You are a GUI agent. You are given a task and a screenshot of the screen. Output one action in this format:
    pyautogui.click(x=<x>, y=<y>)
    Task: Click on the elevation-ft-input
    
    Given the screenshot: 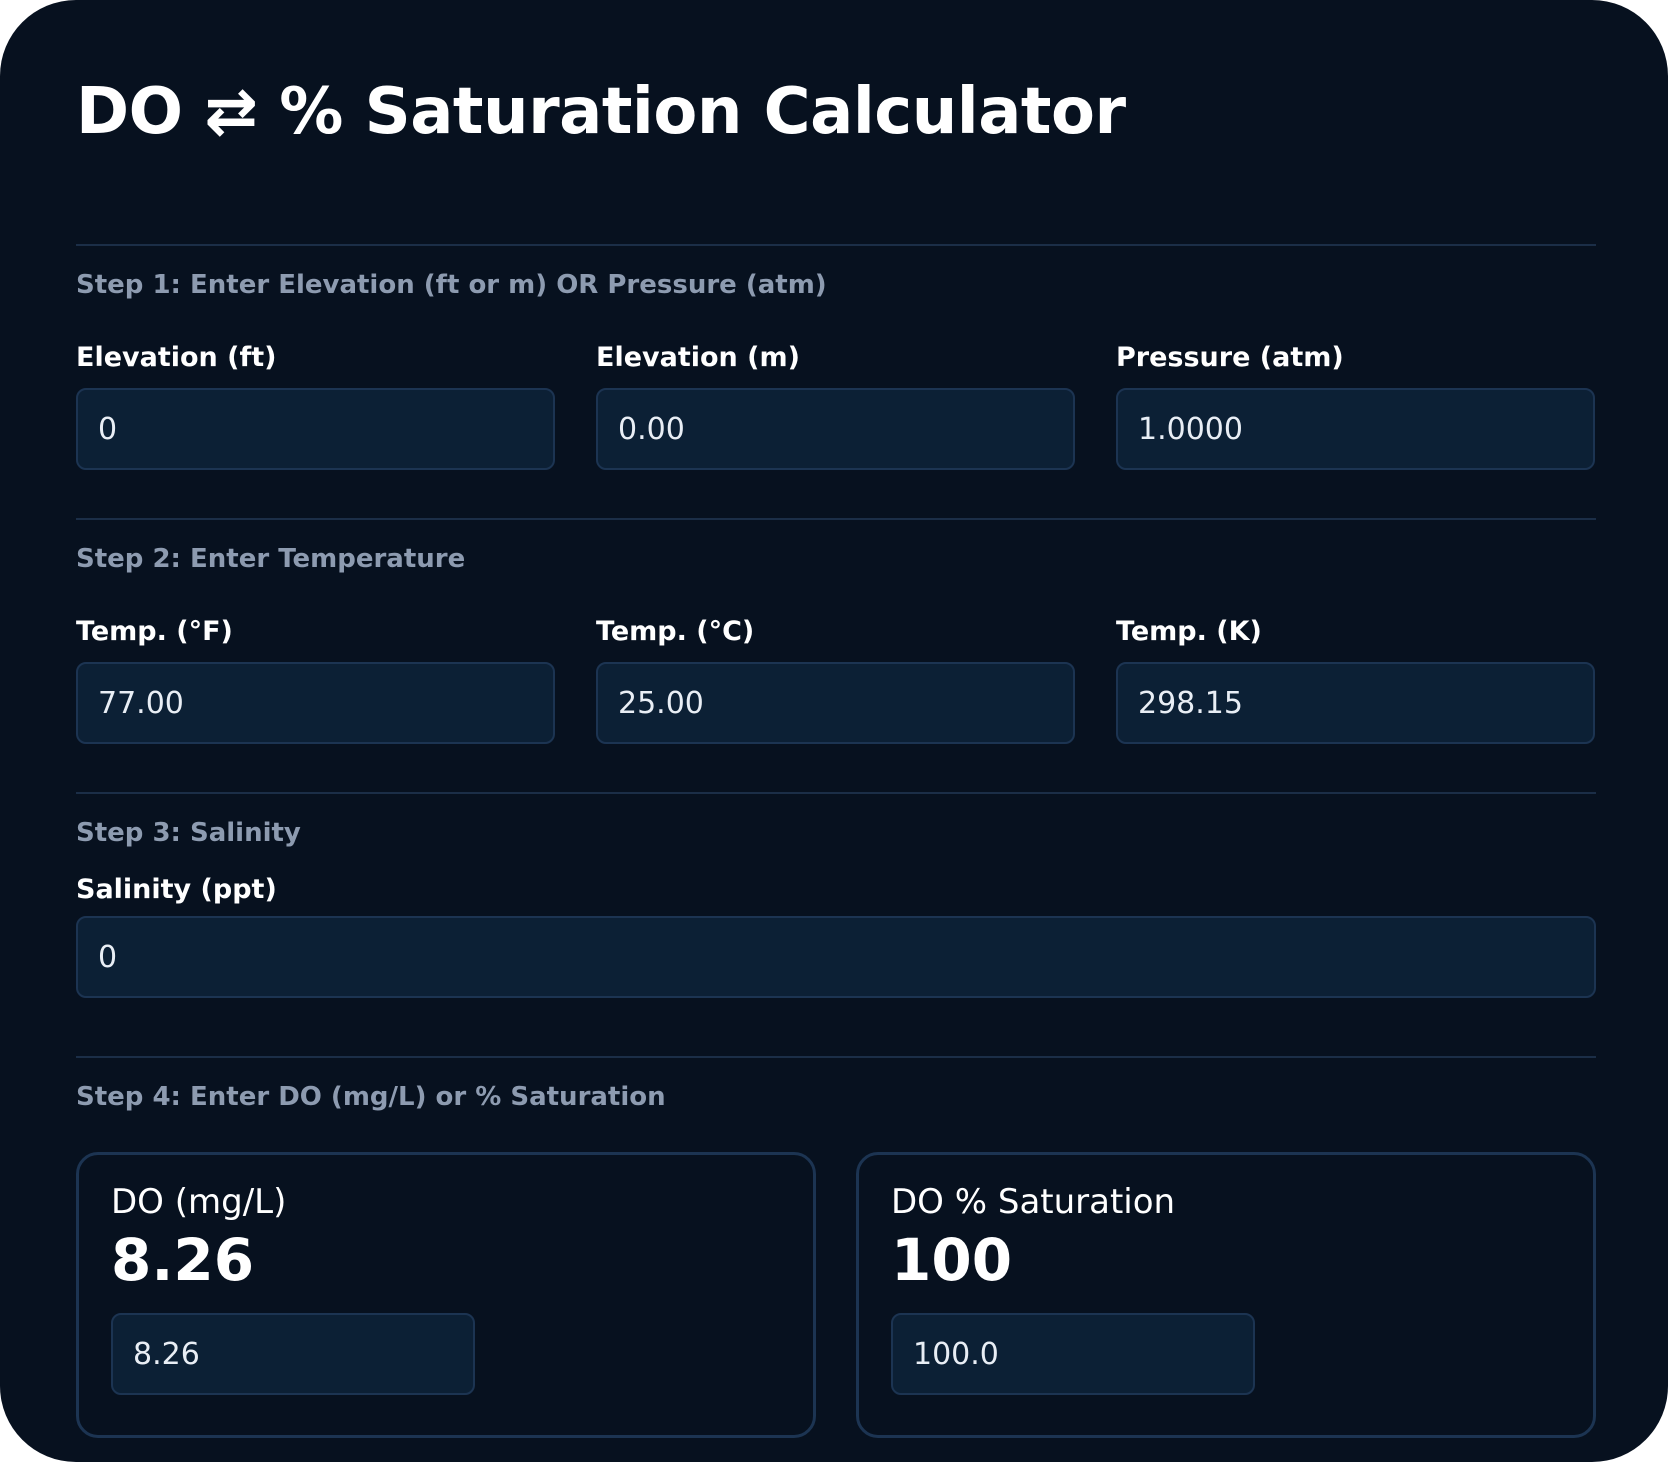 What is the action you would take?
    pyautogui.click(x=315, y=429)
    